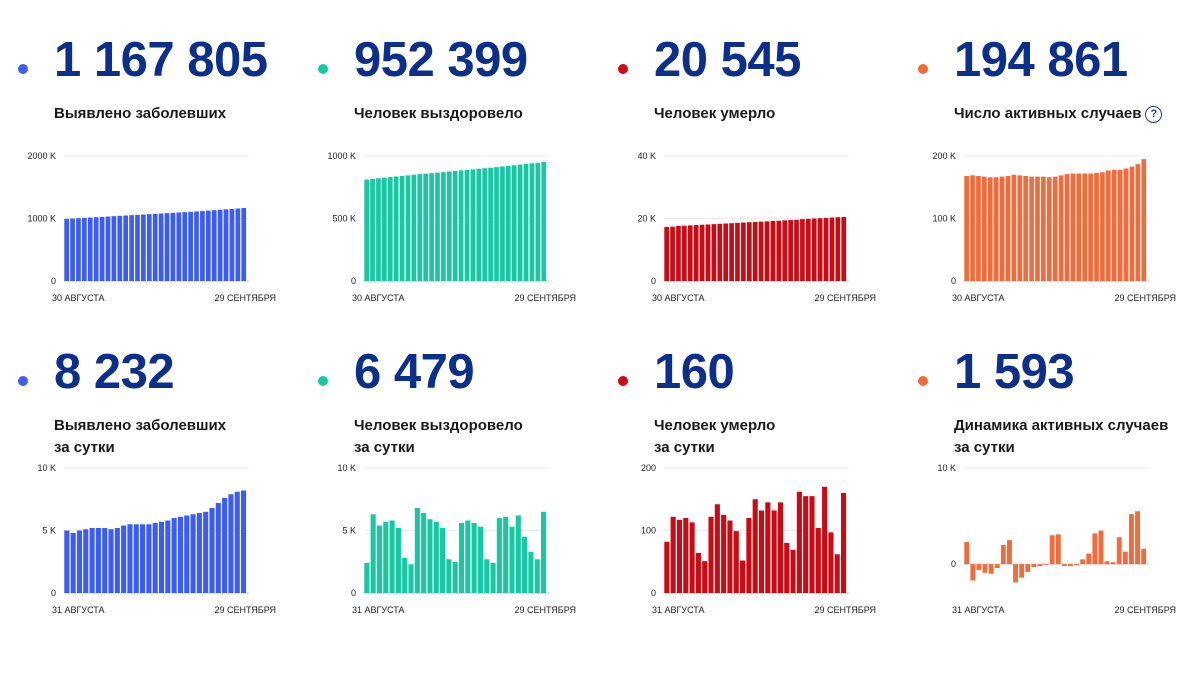 The image size is (1187, 677). Describe the element at coordinates (341, 156) in the screenshot. I see `y-tick-label: 1000 K` at that location.